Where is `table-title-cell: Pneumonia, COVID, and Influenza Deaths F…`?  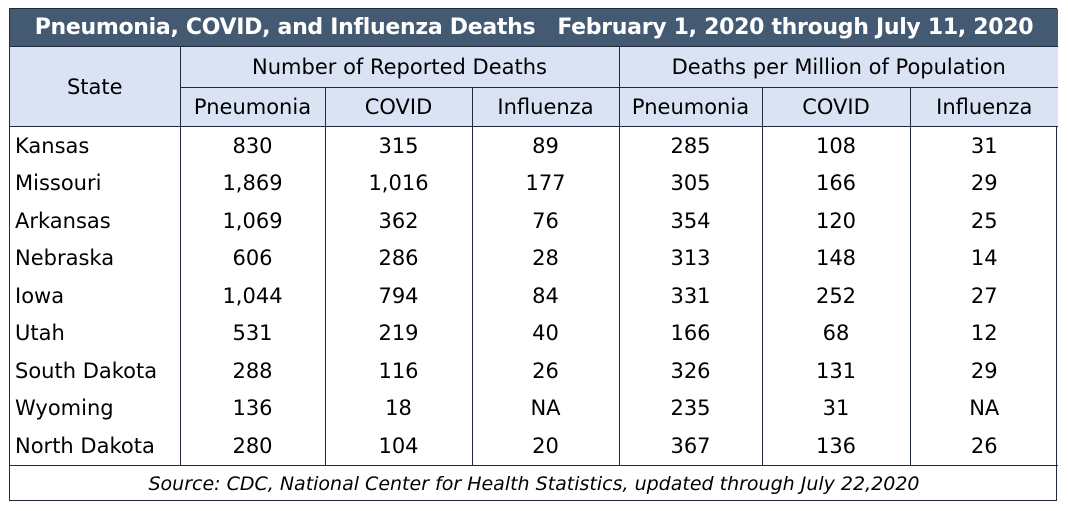
table-title-cell: Pneumonia, COVID, and Influenza Deaths F… is located at coordinates (534, 28).